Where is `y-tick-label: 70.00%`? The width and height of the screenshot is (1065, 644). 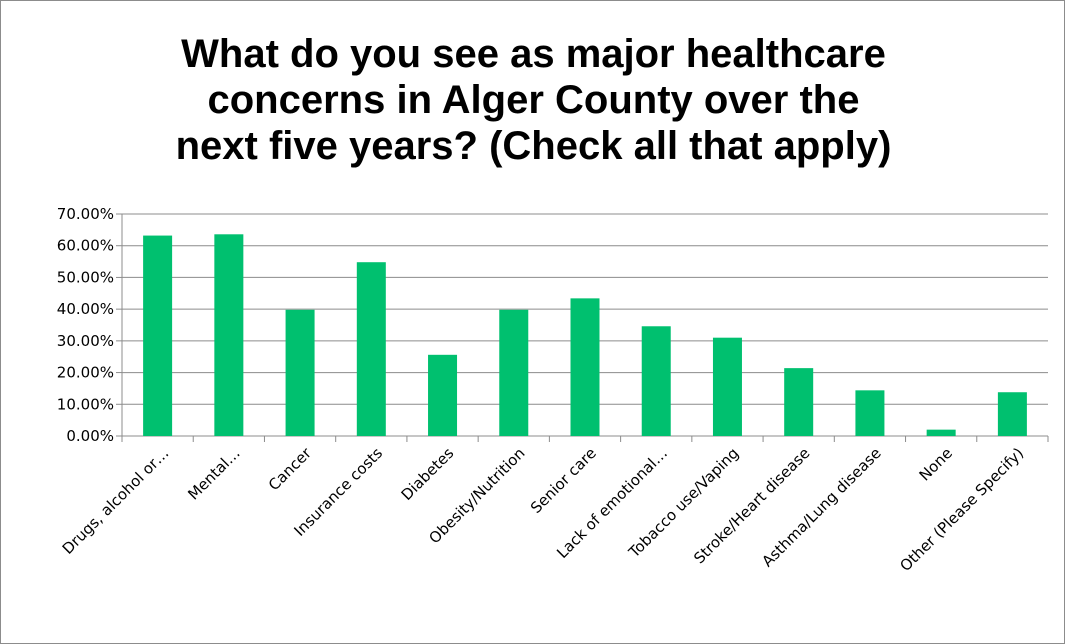
y-tick-label: 70.00% is located at coordinates (85, 214).